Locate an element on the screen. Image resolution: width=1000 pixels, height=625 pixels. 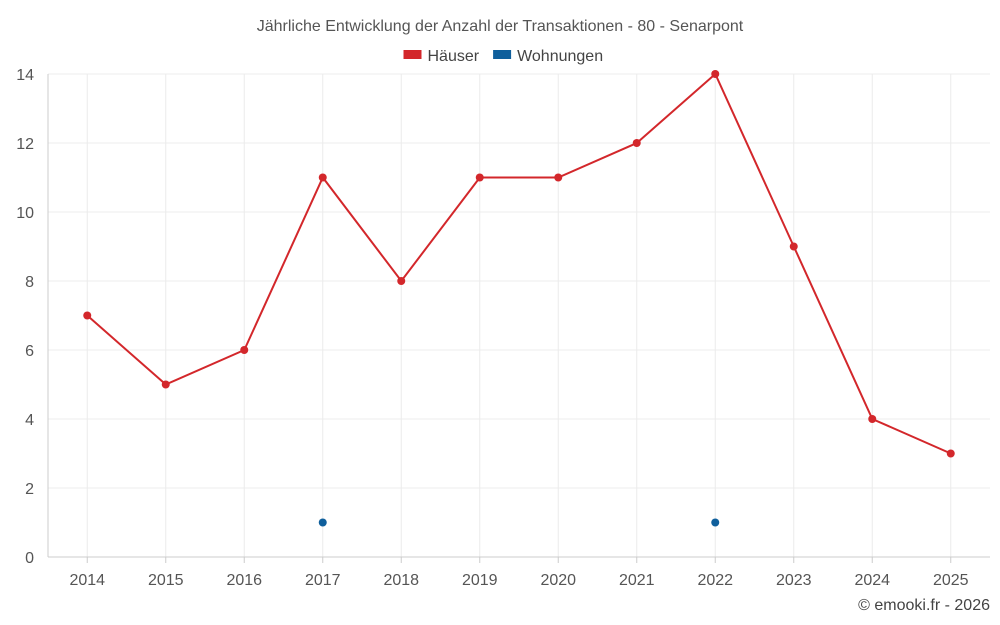
x-tick-label: 2024 is located at coordinates (872, 580).